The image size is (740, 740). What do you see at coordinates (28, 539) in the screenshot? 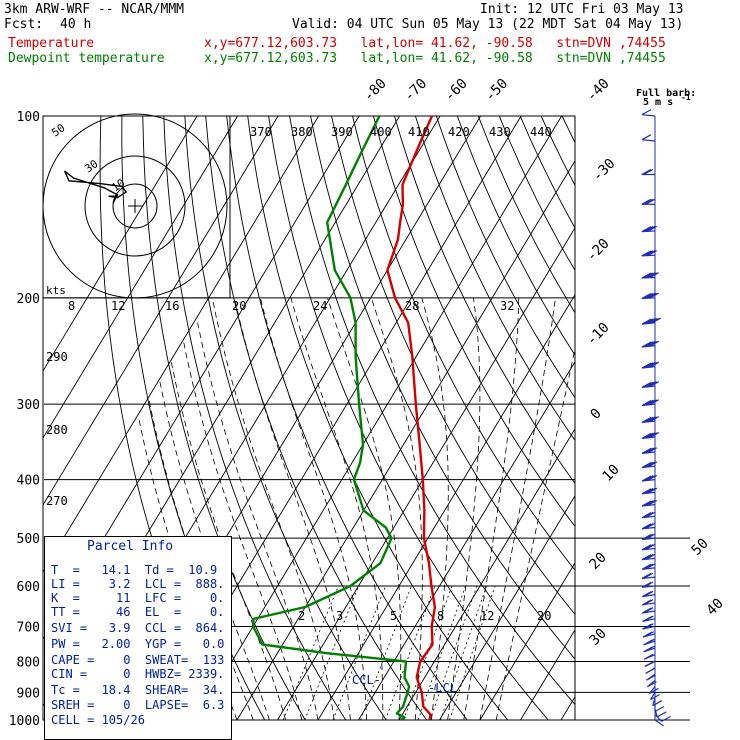
I see `pressure-tick-label: 500` at bounding box center [28, 539].